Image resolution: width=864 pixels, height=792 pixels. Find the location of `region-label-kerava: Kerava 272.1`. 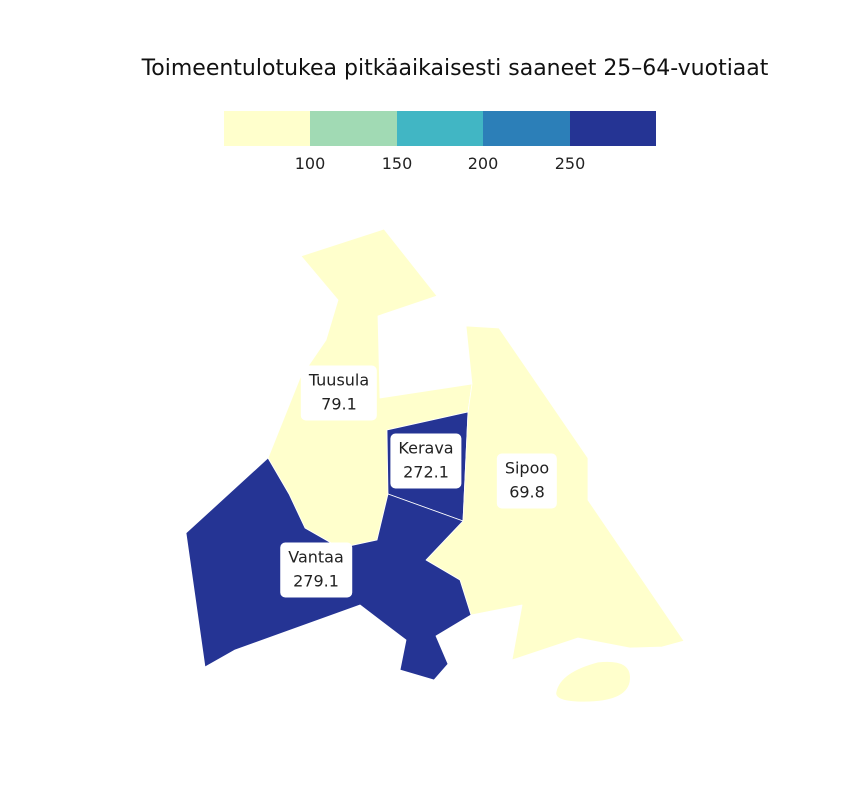

region-label-kerava: Kerava 272.1 is located at coordinates (426, 461).